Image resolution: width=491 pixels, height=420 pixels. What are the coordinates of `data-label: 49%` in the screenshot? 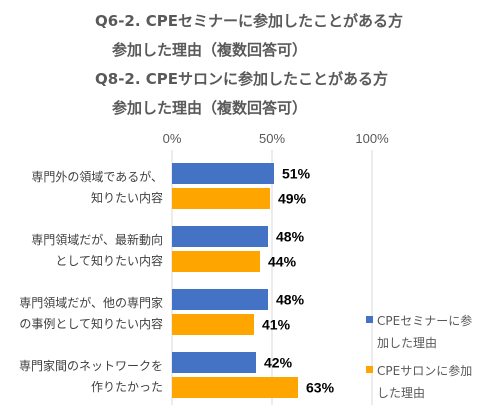 It's located at (292, 199).